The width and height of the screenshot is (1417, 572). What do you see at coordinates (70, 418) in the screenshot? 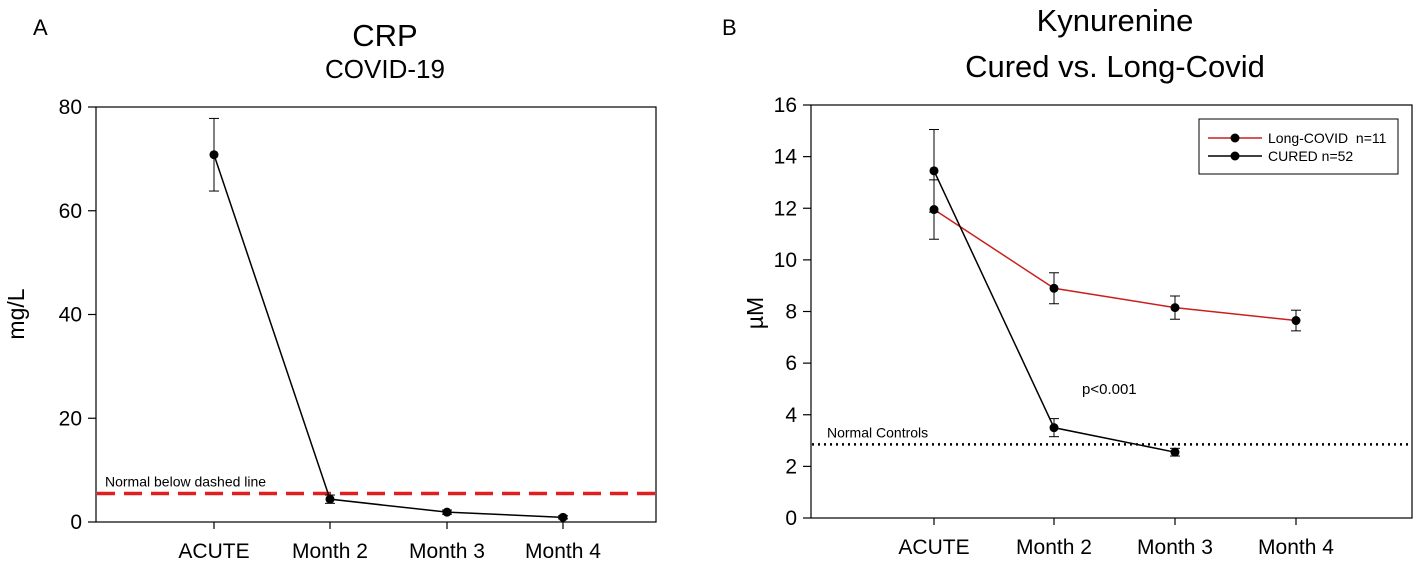
I see `chart-a-ytick-label-20: 20` at bounding box center [70, 418].